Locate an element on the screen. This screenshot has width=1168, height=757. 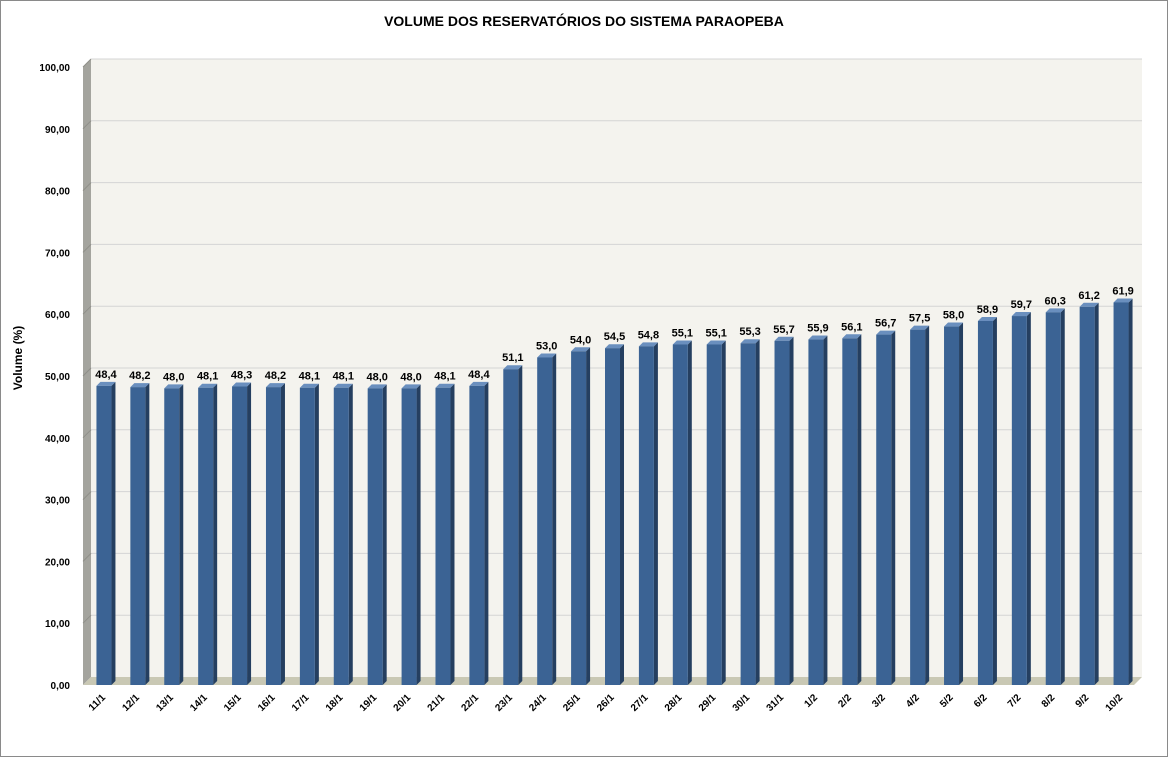
data-label: 60,3 is located at coordinates (1055, 301).